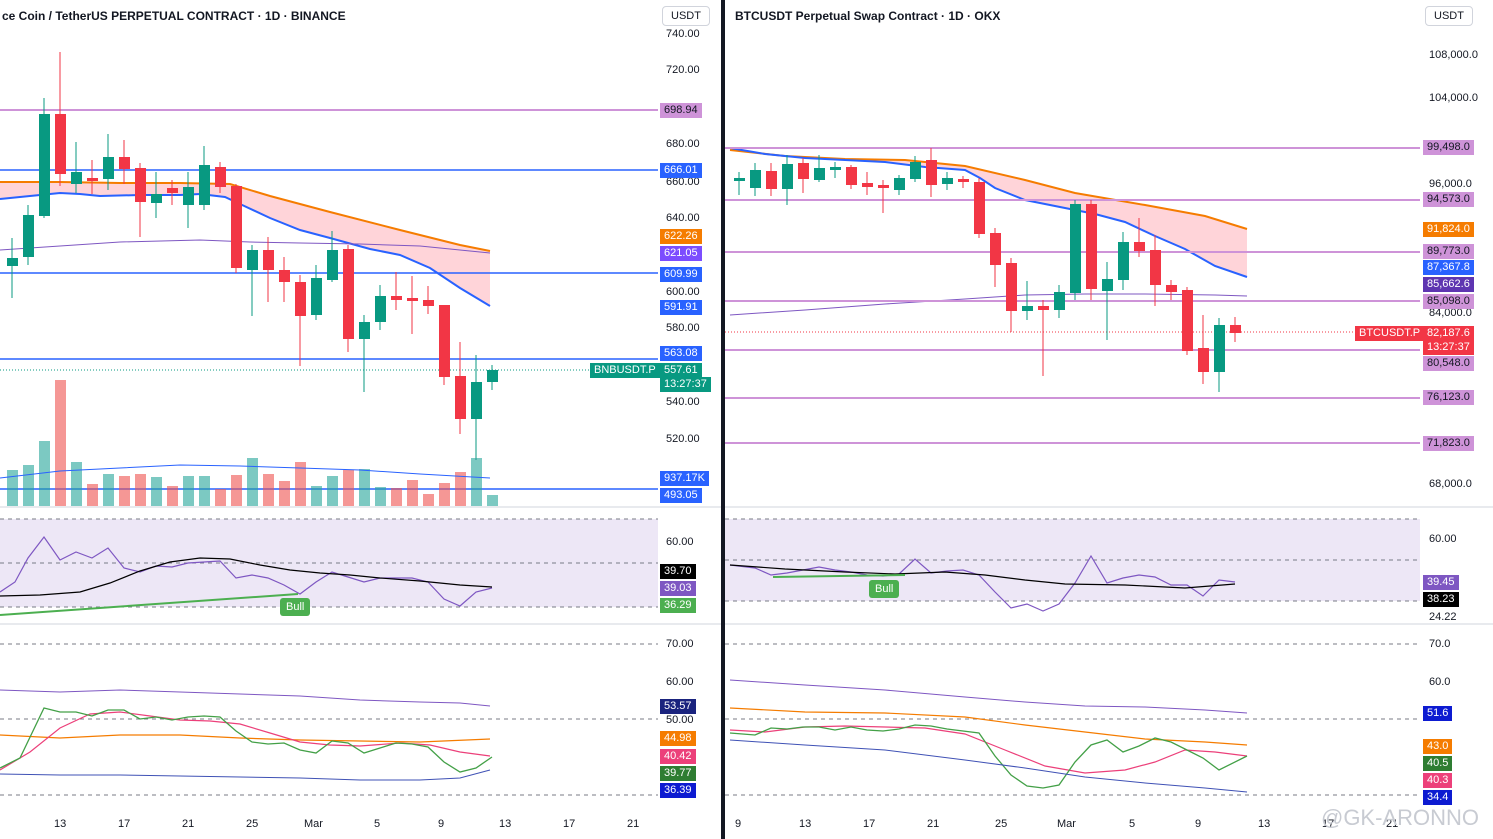 Image resolution: width=1493 pixels, height=839 pixels. What do you see at coordinates (678, 738) in the screenshot?
I see `osc-tag: 44.98` at bounding box center [678, 738].